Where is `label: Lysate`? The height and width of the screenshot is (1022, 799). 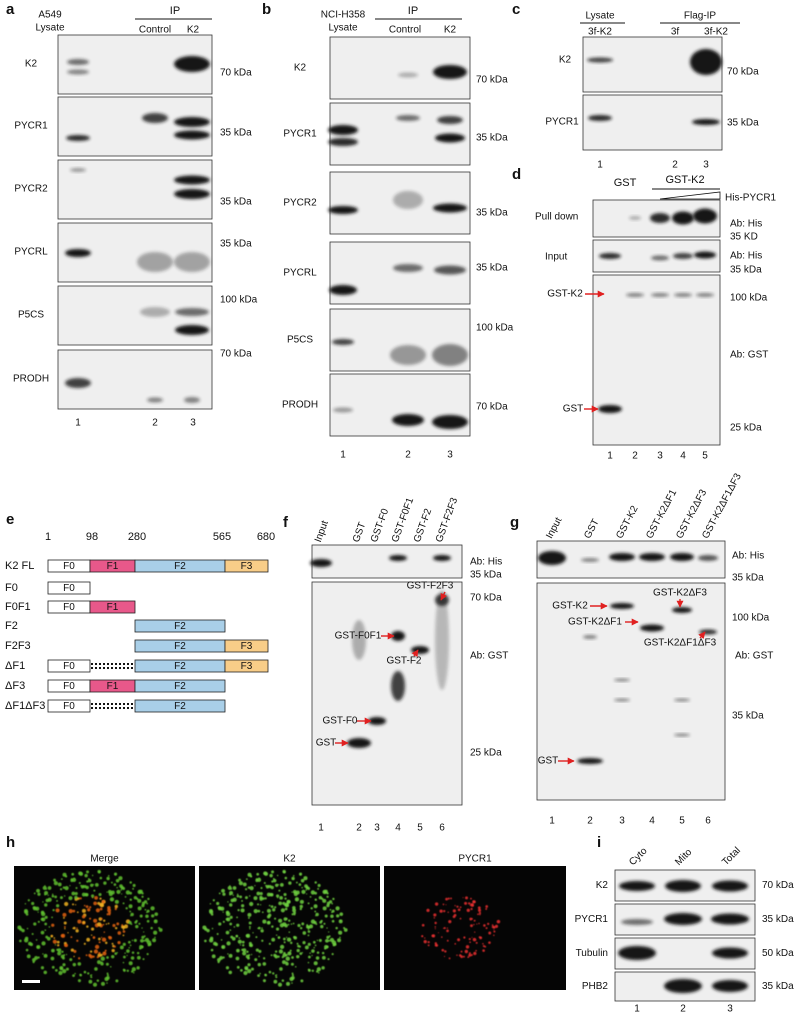 label: Lysate is located at coordinates (600, 16).